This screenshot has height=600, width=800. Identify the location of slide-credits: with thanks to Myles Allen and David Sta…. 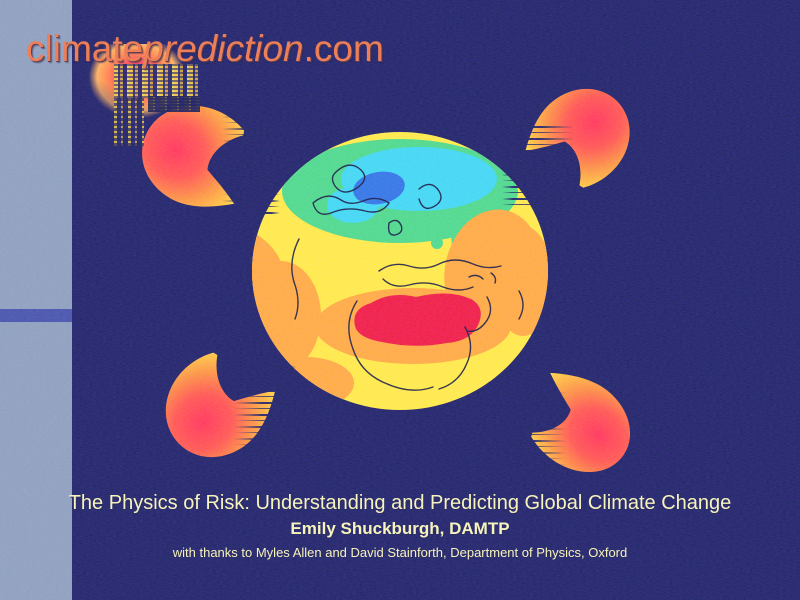
(400, 552).